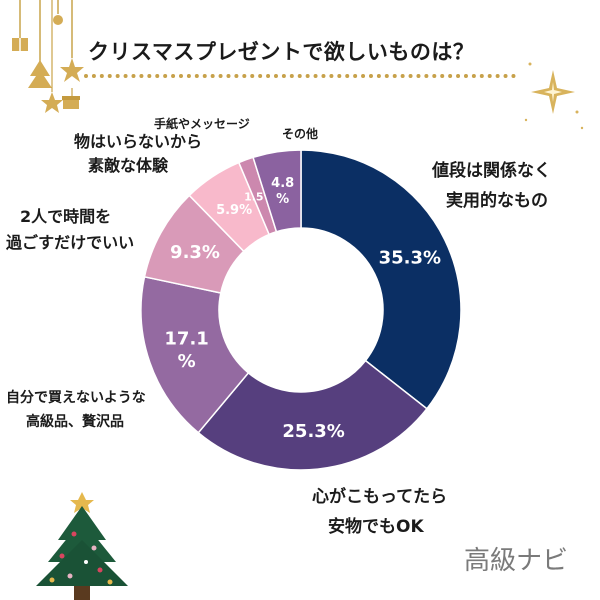 This screenshot has height=600, width=600. I want to click on chart-title: クリスマスプレゼントで欲しいものは？, so click(281, 52).